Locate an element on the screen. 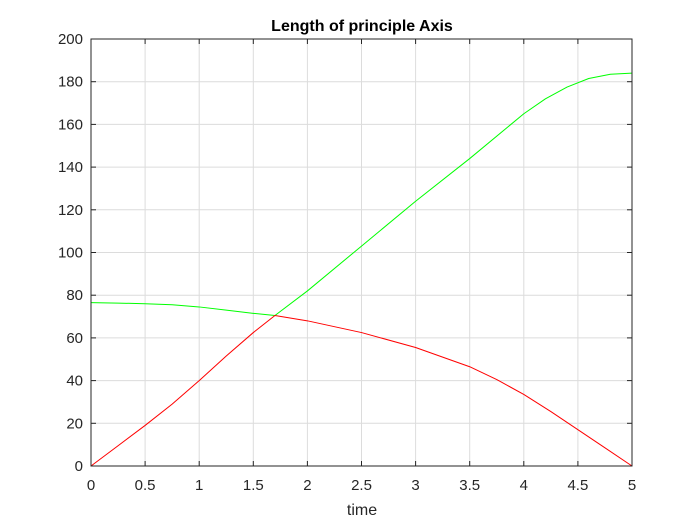 The image size is (700, 525). y-tick-label: 140 is located at coordinates (70, 167).